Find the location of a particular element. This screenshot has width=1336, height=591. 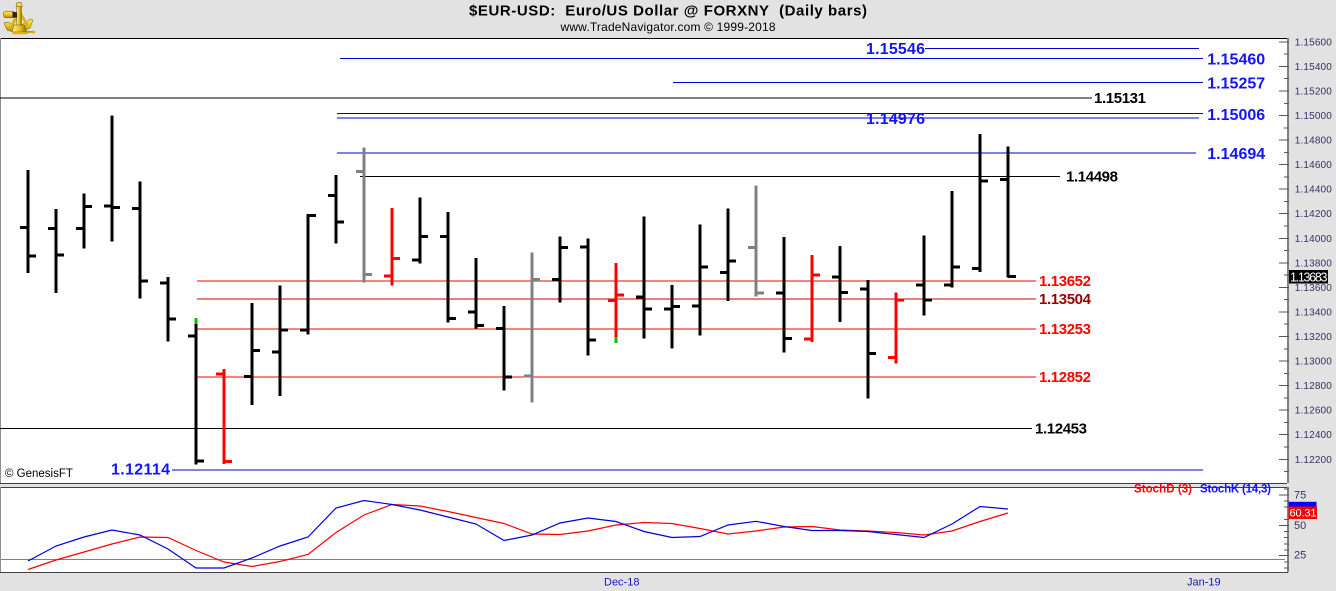

svg-text: 50 is located at coordinates (1300, 526).